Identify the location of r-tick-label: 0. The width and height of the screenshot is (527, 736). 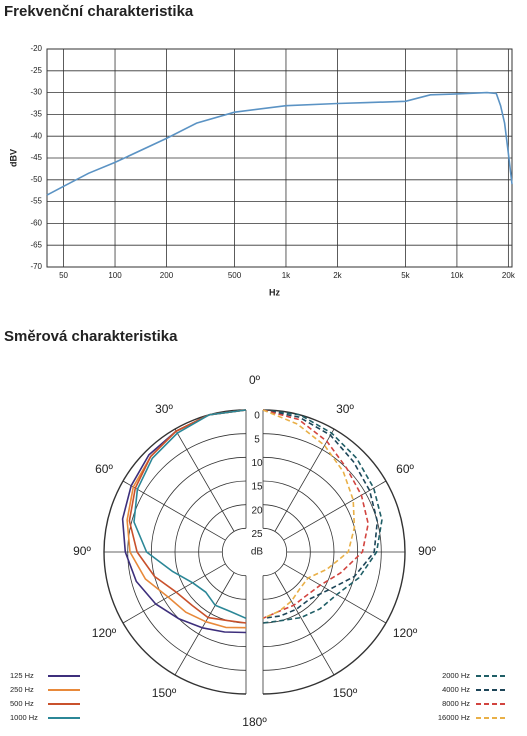
(257, 416).